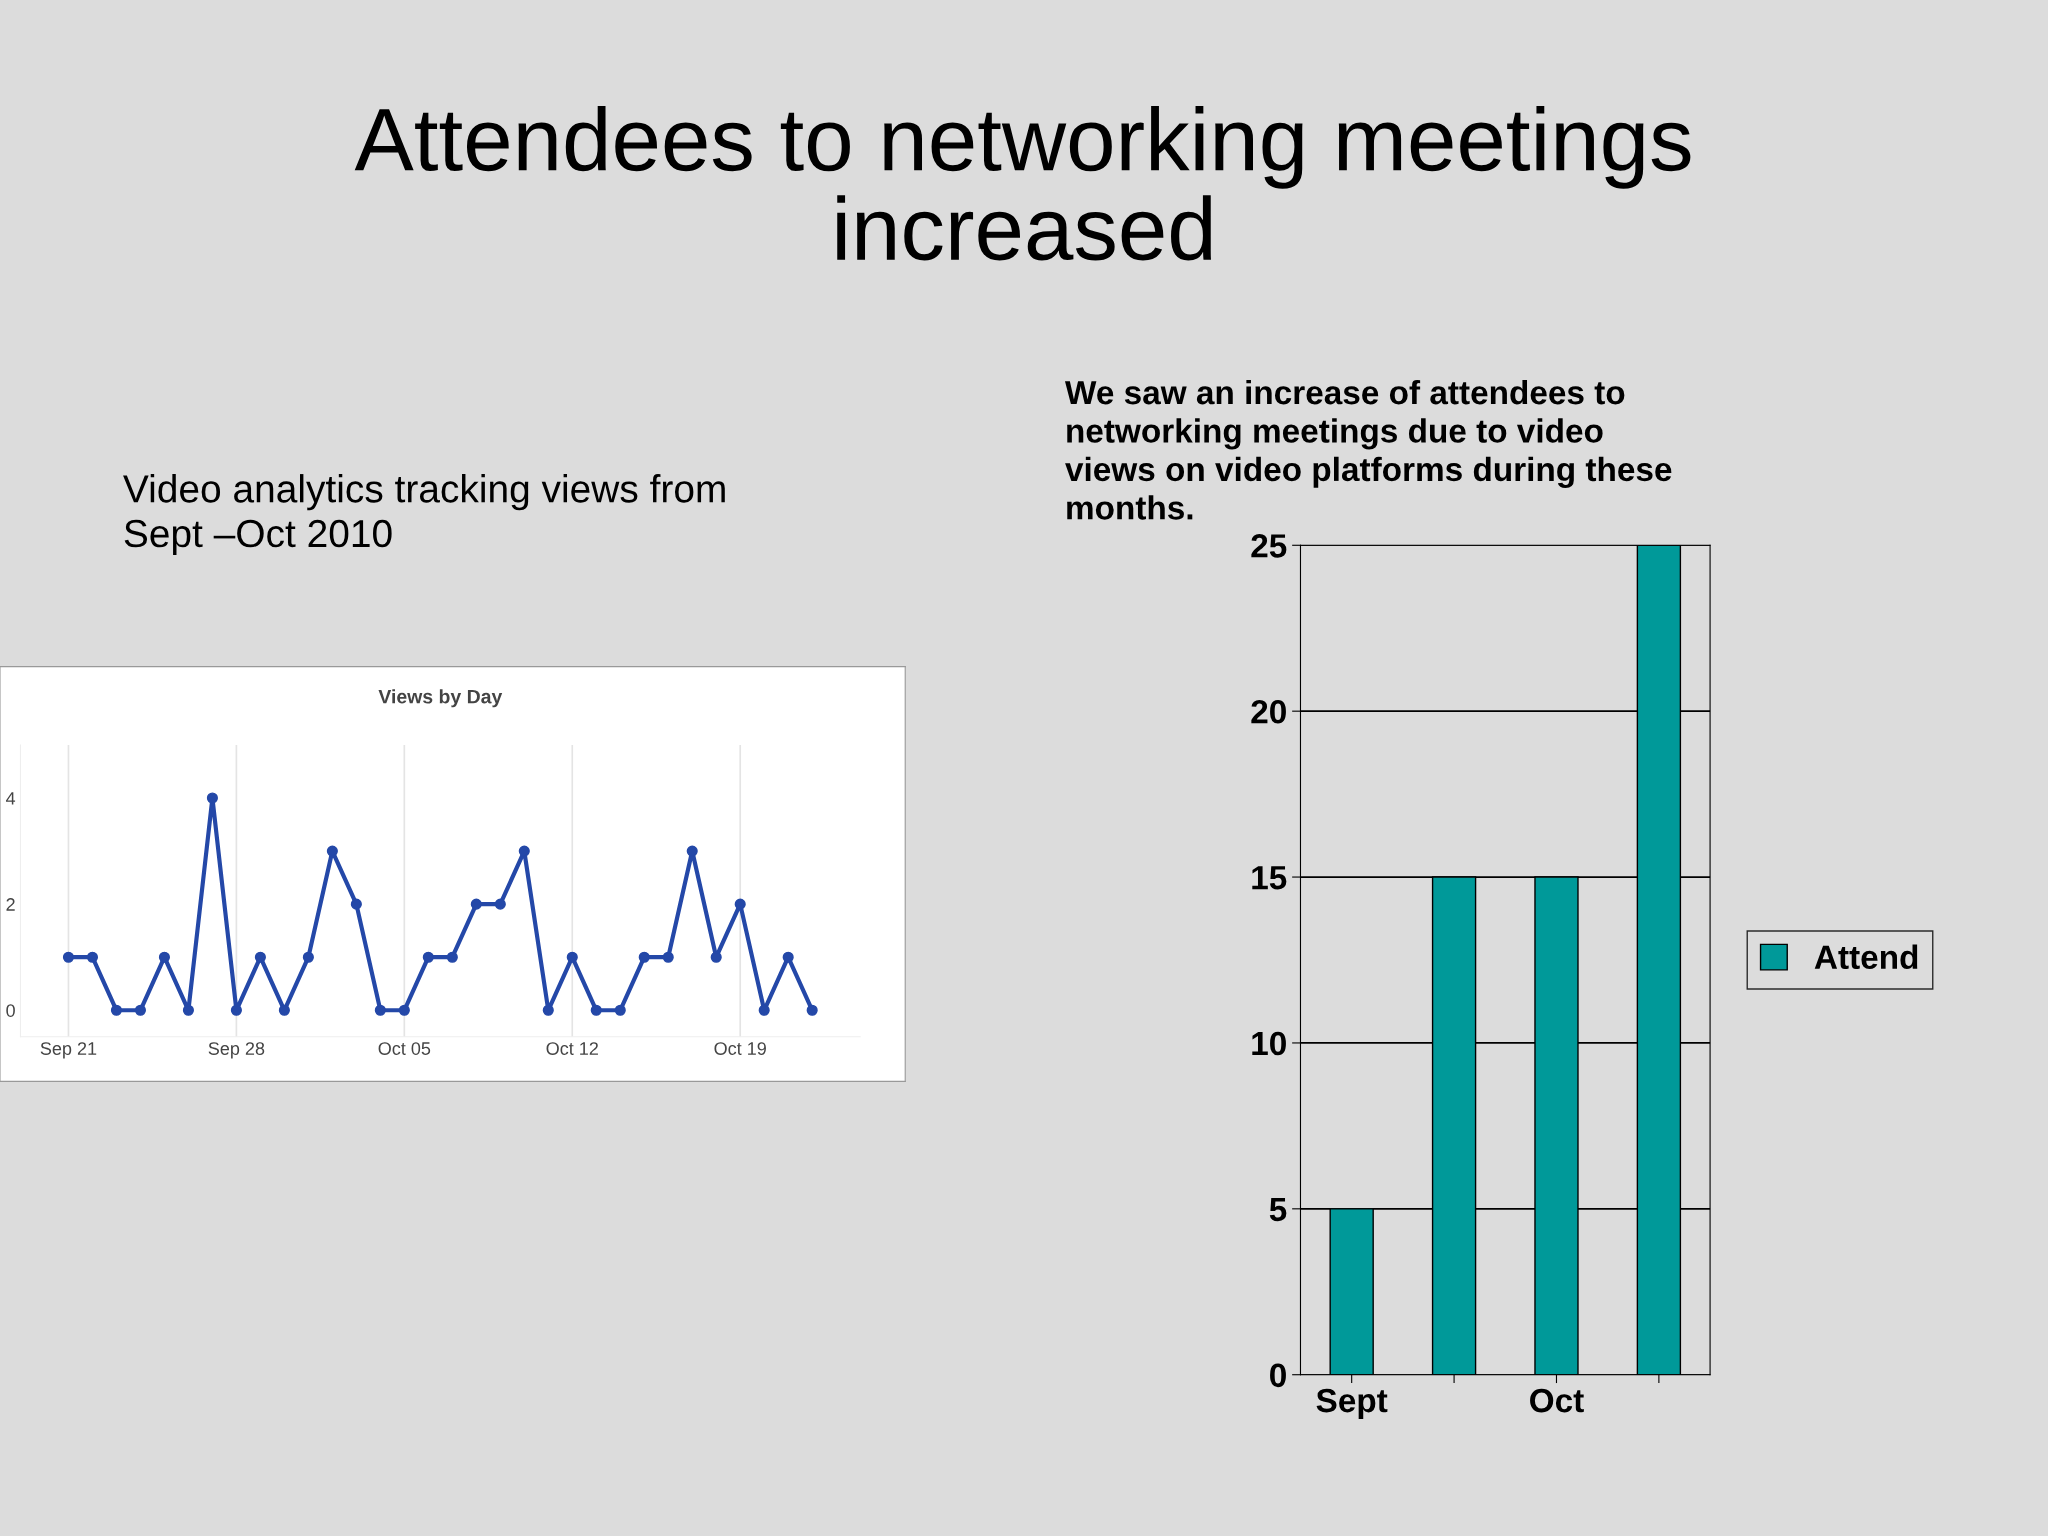 This screenshot has width=2048, height=1536. I want to click on text: Video analytics tracking views from Sept –Oct 2010, so click(424, 515).